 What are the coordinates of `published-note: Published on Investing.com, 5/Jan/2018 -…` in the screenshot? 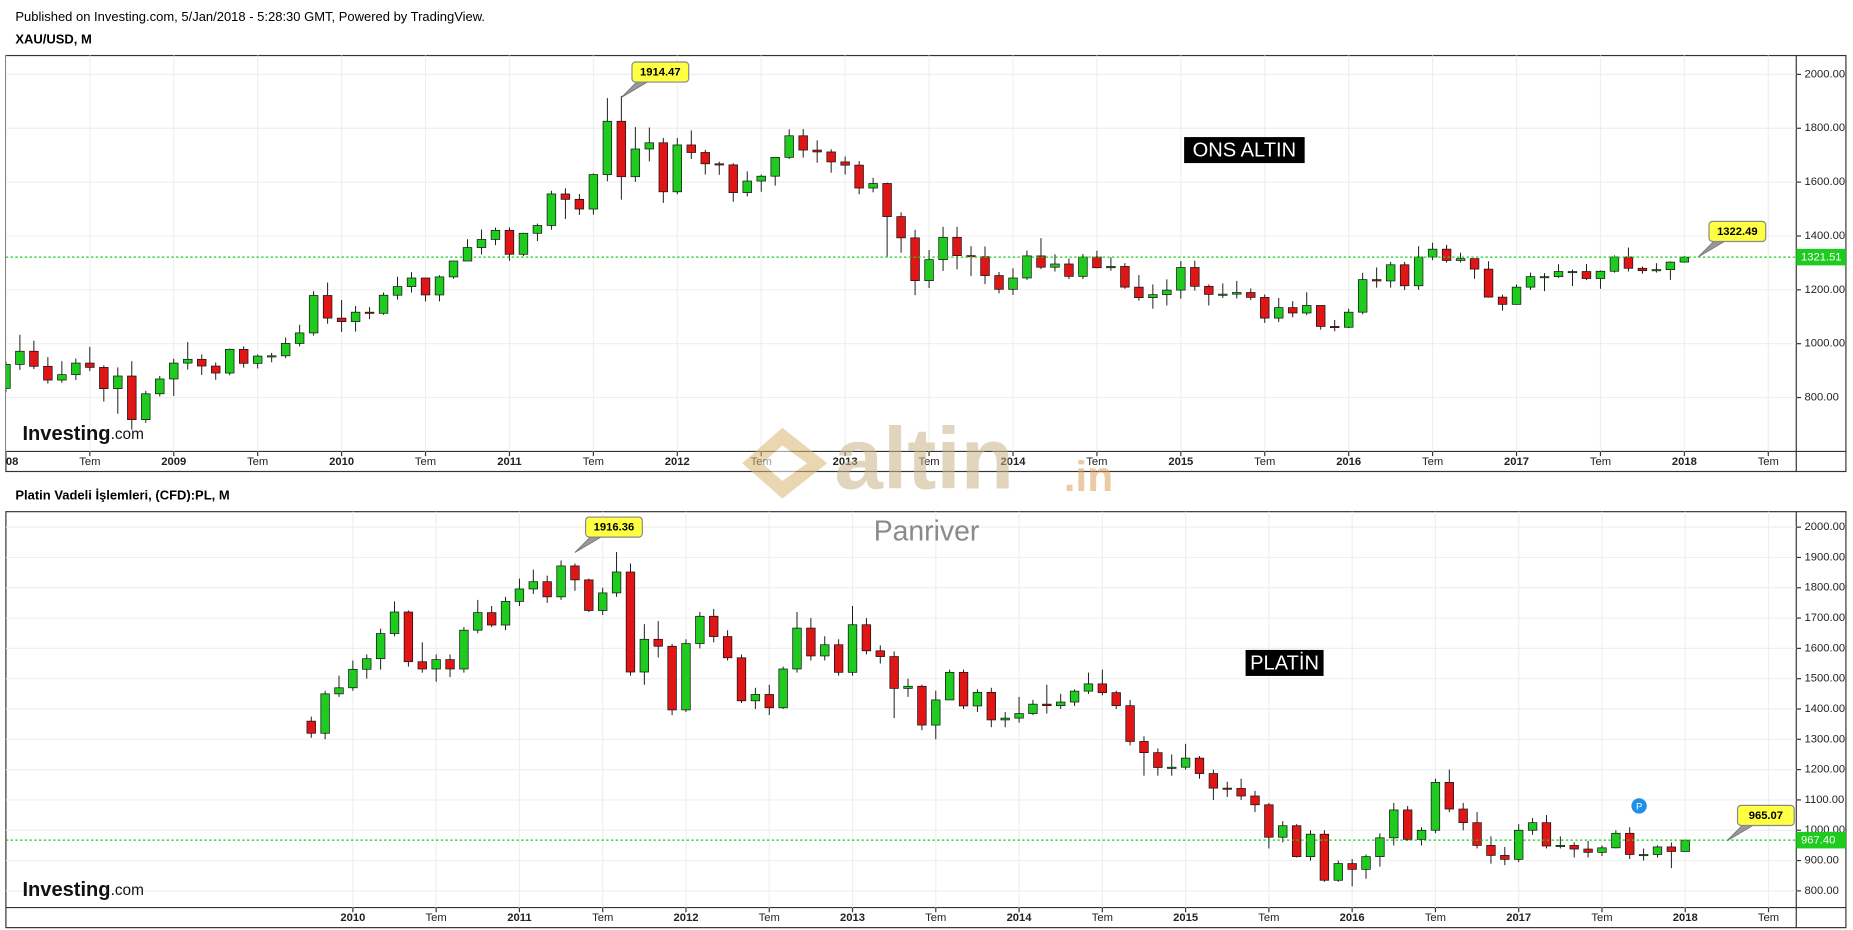 It's located at (250, 16).